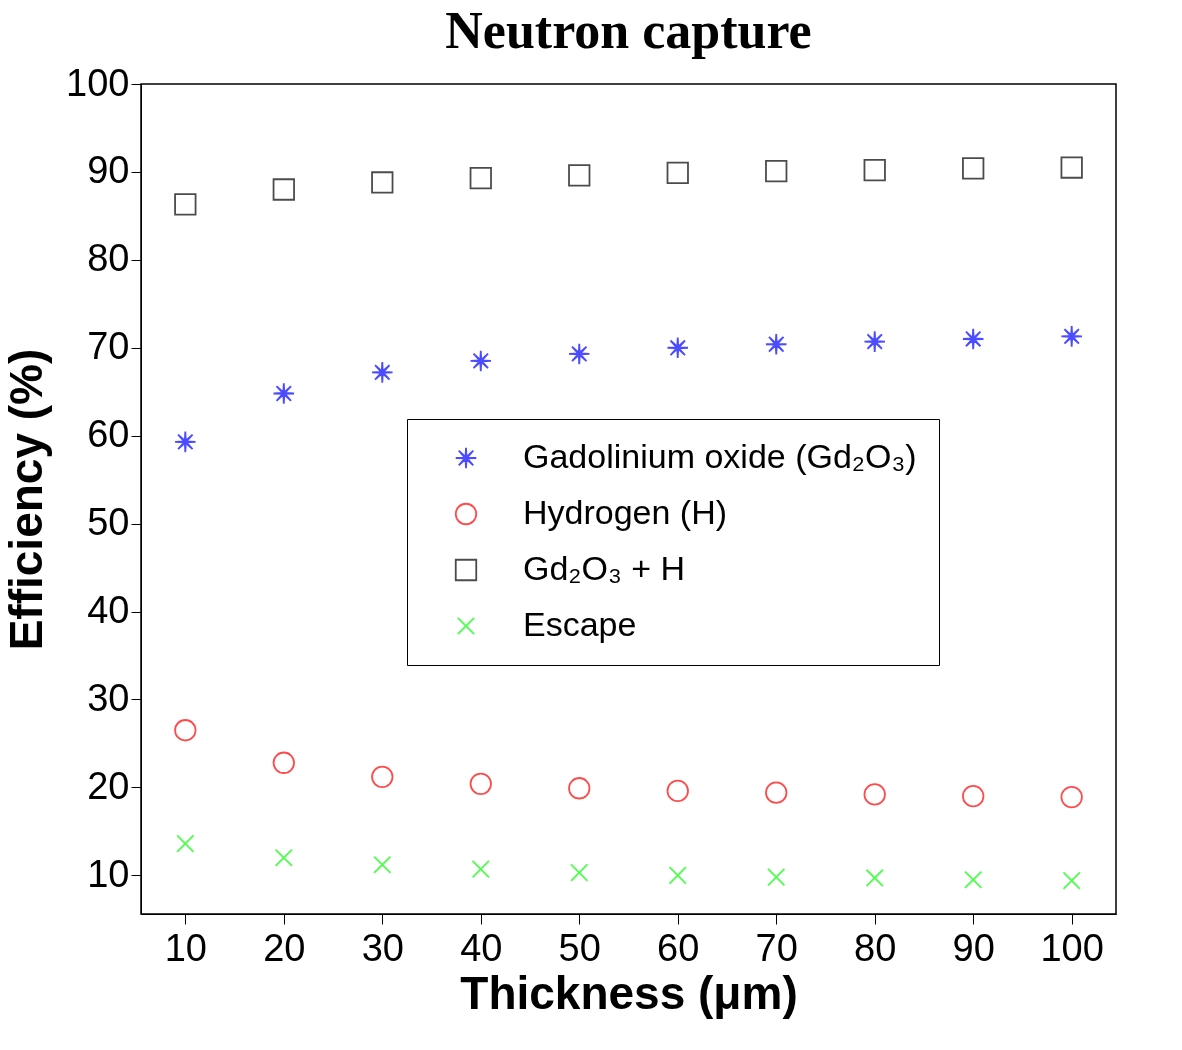 The height and width of the screenshot is (1050, 1182). What do you see at coordinates (579, 947) in the screenshot?
I see `x-tick-label: 50` at bounding box center [579, 947].